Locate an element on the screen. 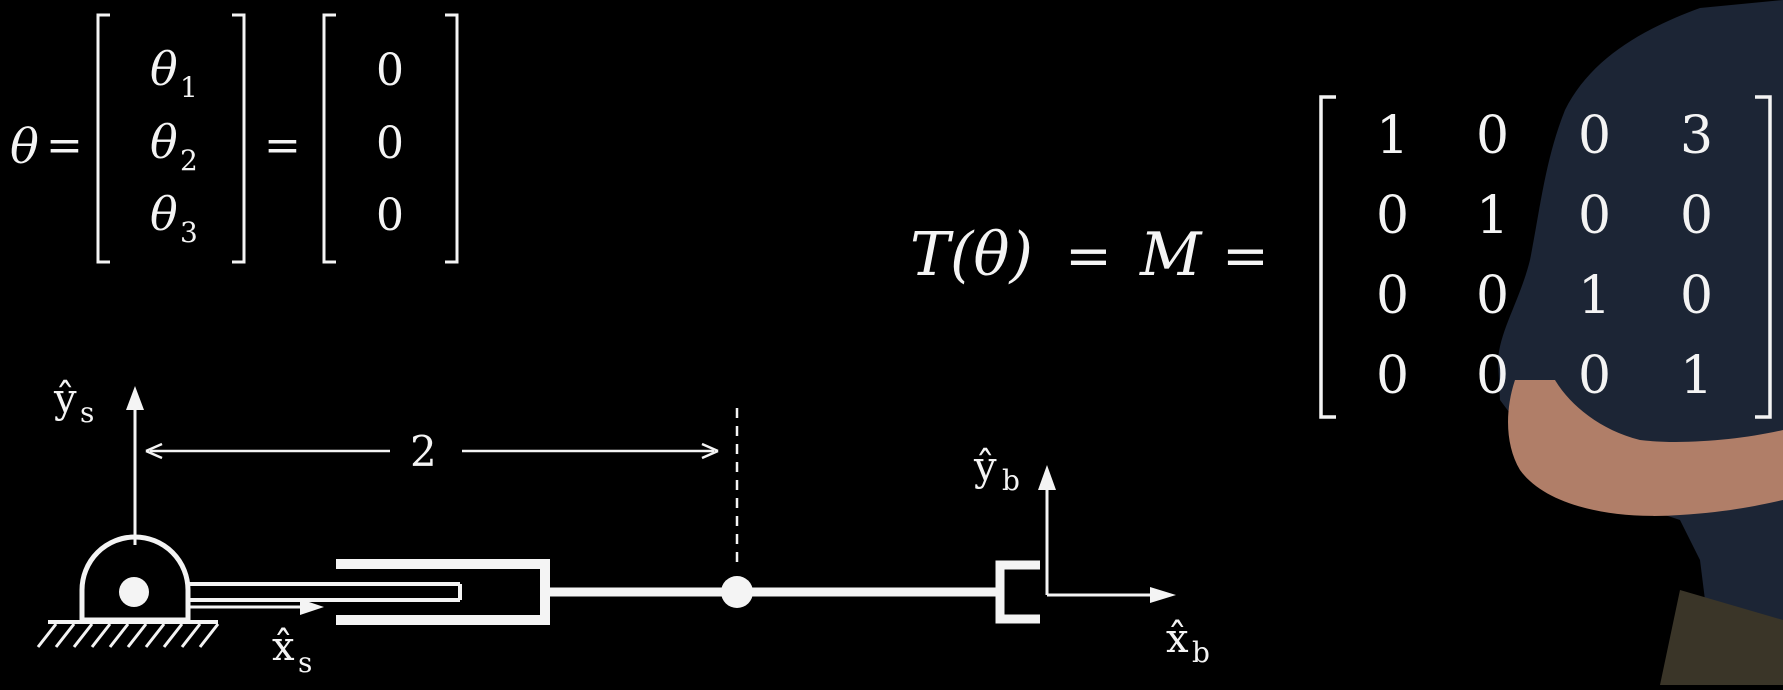 Image resolution: width=1783 pixels, height=690 pixels. yb-axis-arrowhead is located at coordinates (1047, 477).